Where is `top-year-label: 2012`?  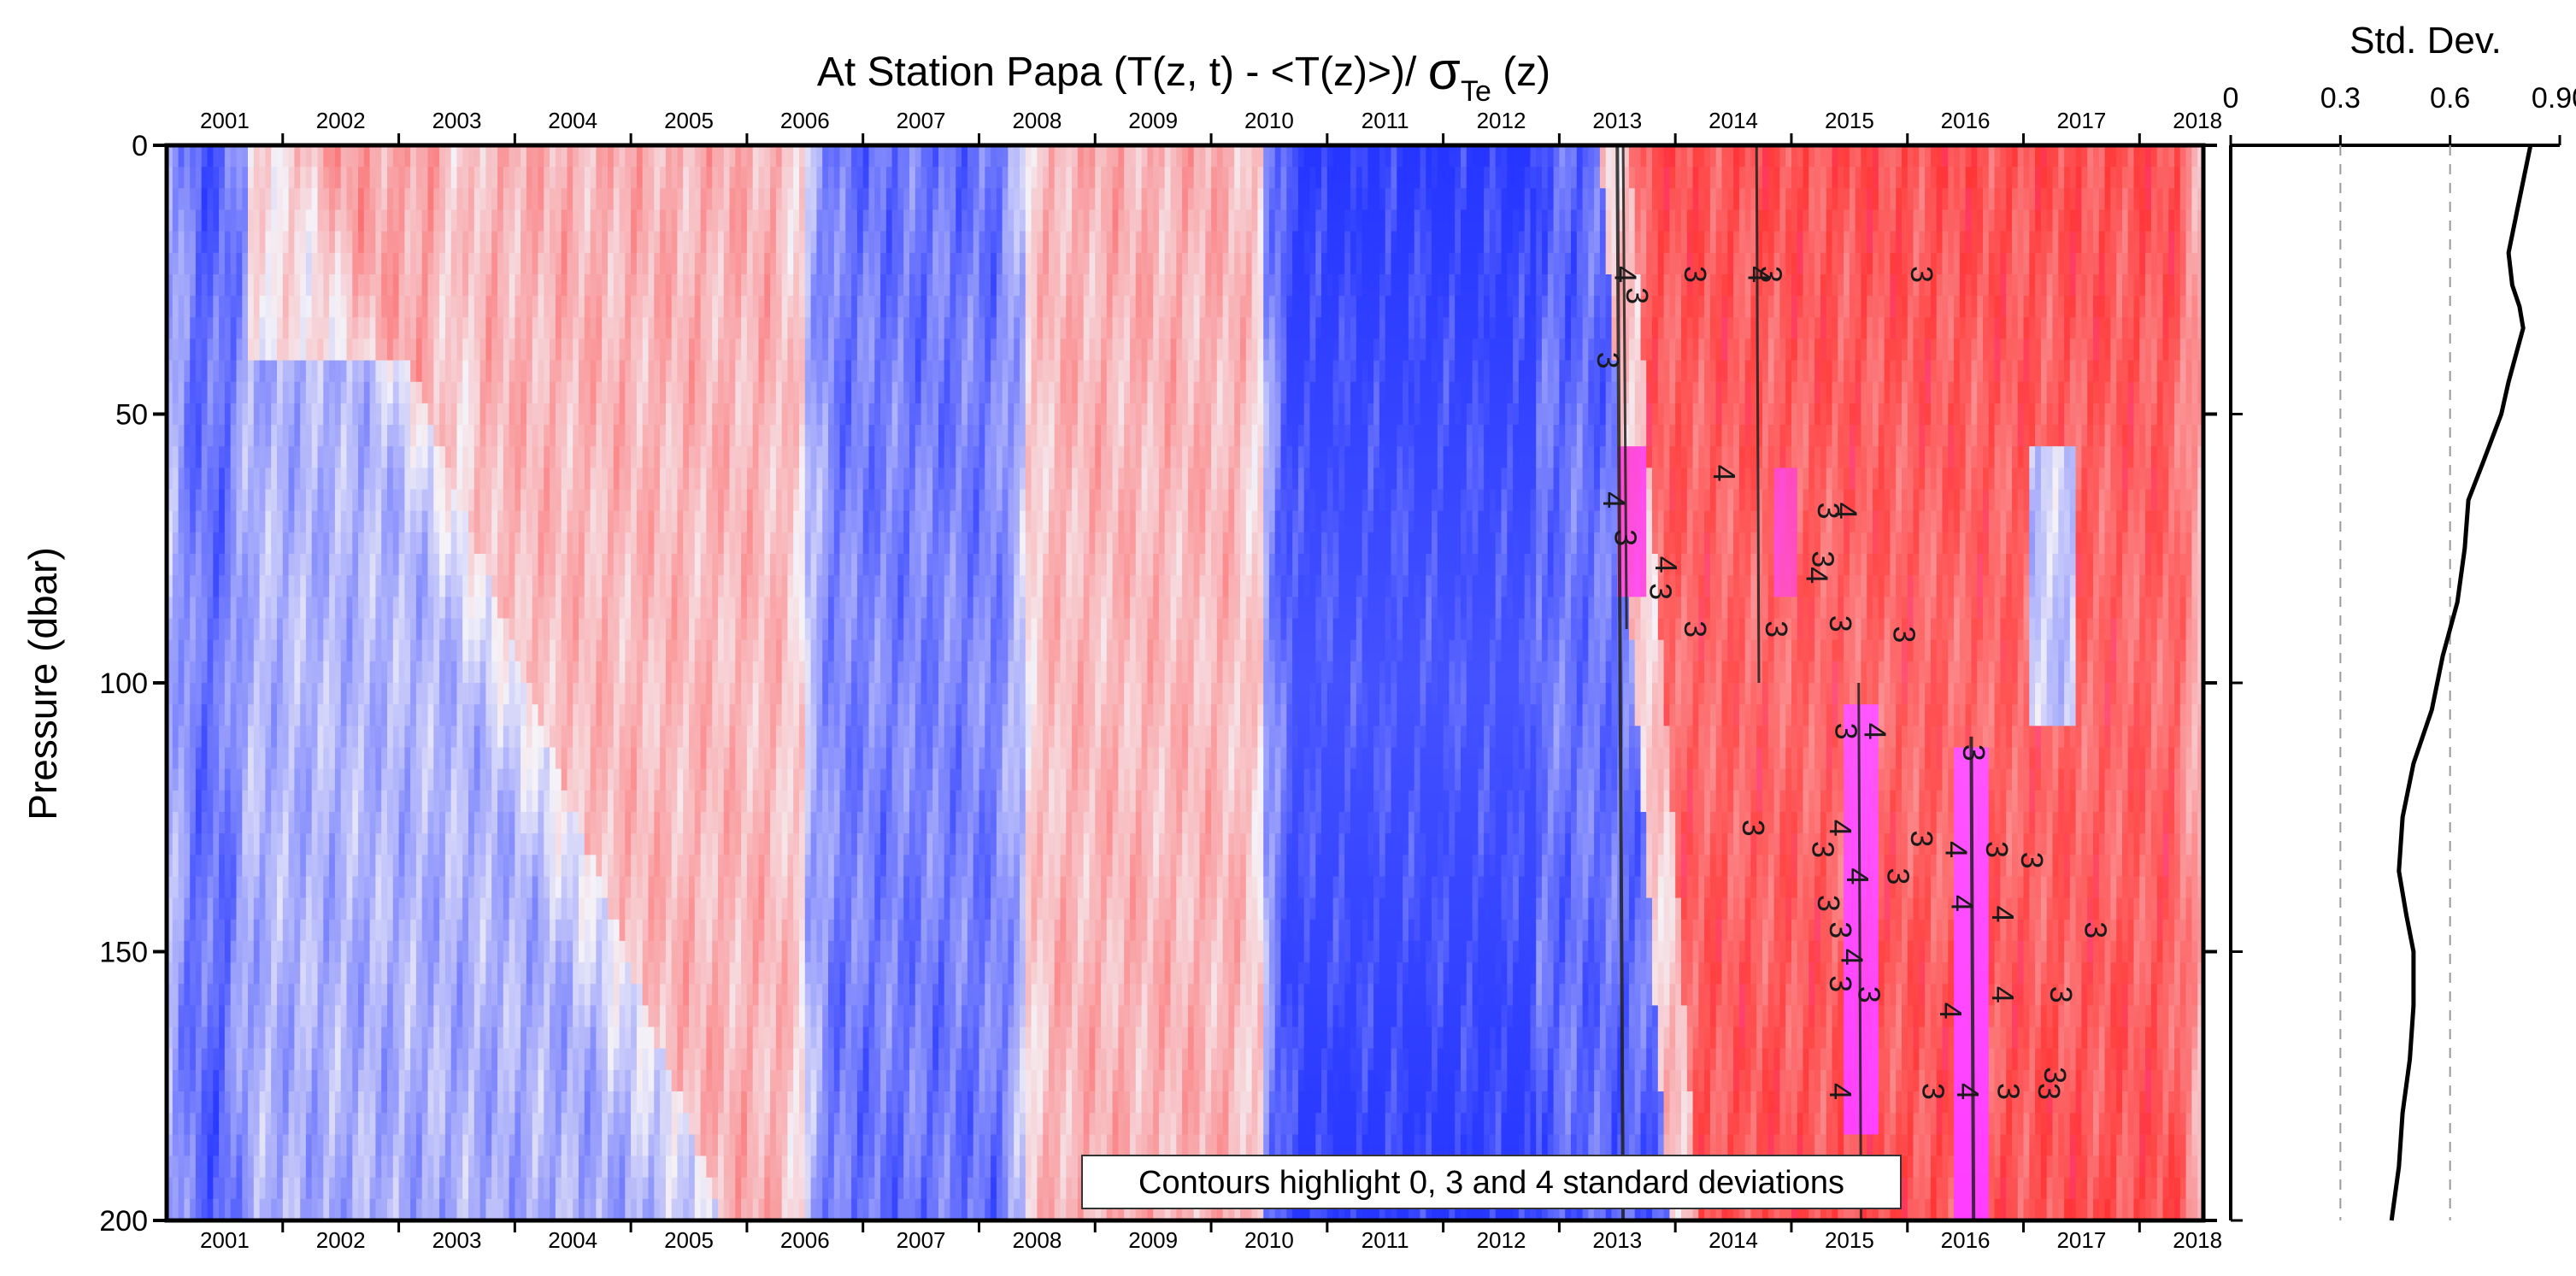
top-year-label: 2012 is located at coordinates (1501, 120).